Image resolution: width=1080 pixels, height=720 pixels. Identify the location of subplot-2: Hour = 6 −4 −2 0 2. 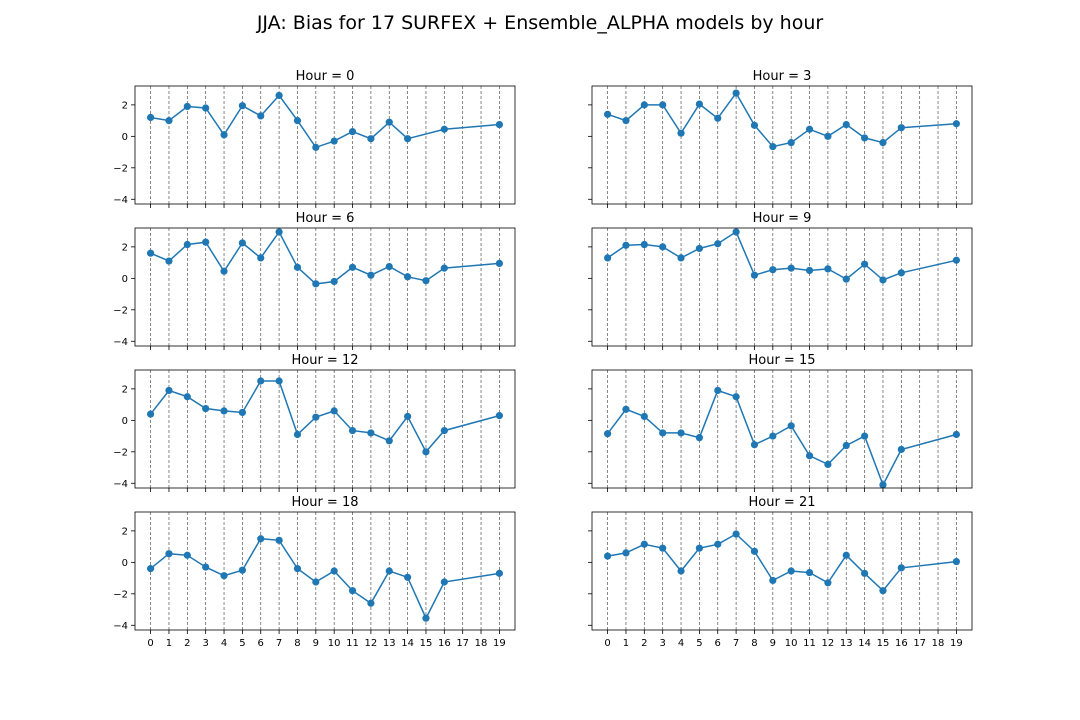
(314, 280).